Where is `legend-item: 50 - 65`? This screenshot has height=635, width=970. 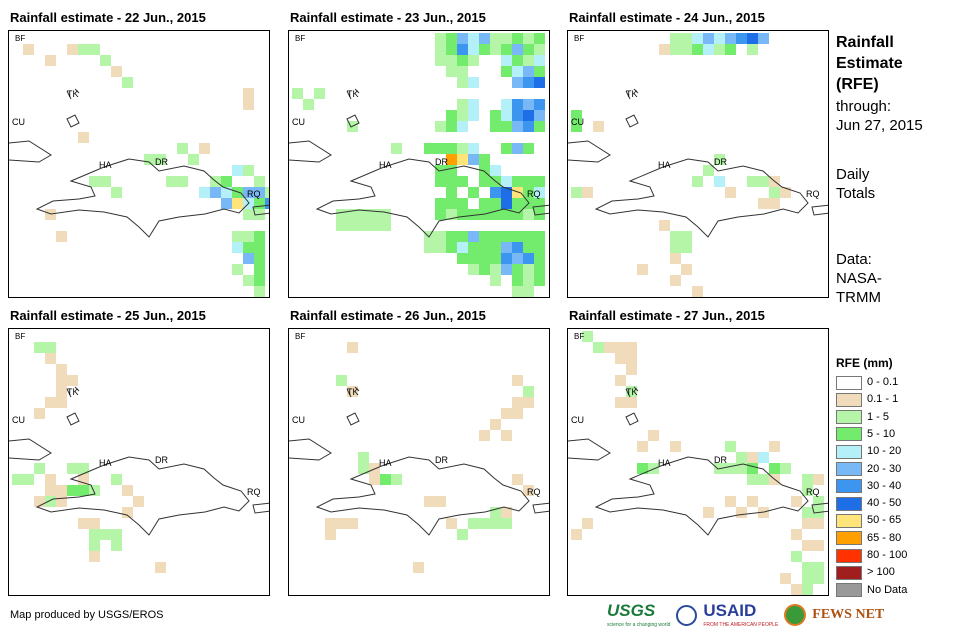 legend-item: 50 - 65 is located at coordinates (868, 520).